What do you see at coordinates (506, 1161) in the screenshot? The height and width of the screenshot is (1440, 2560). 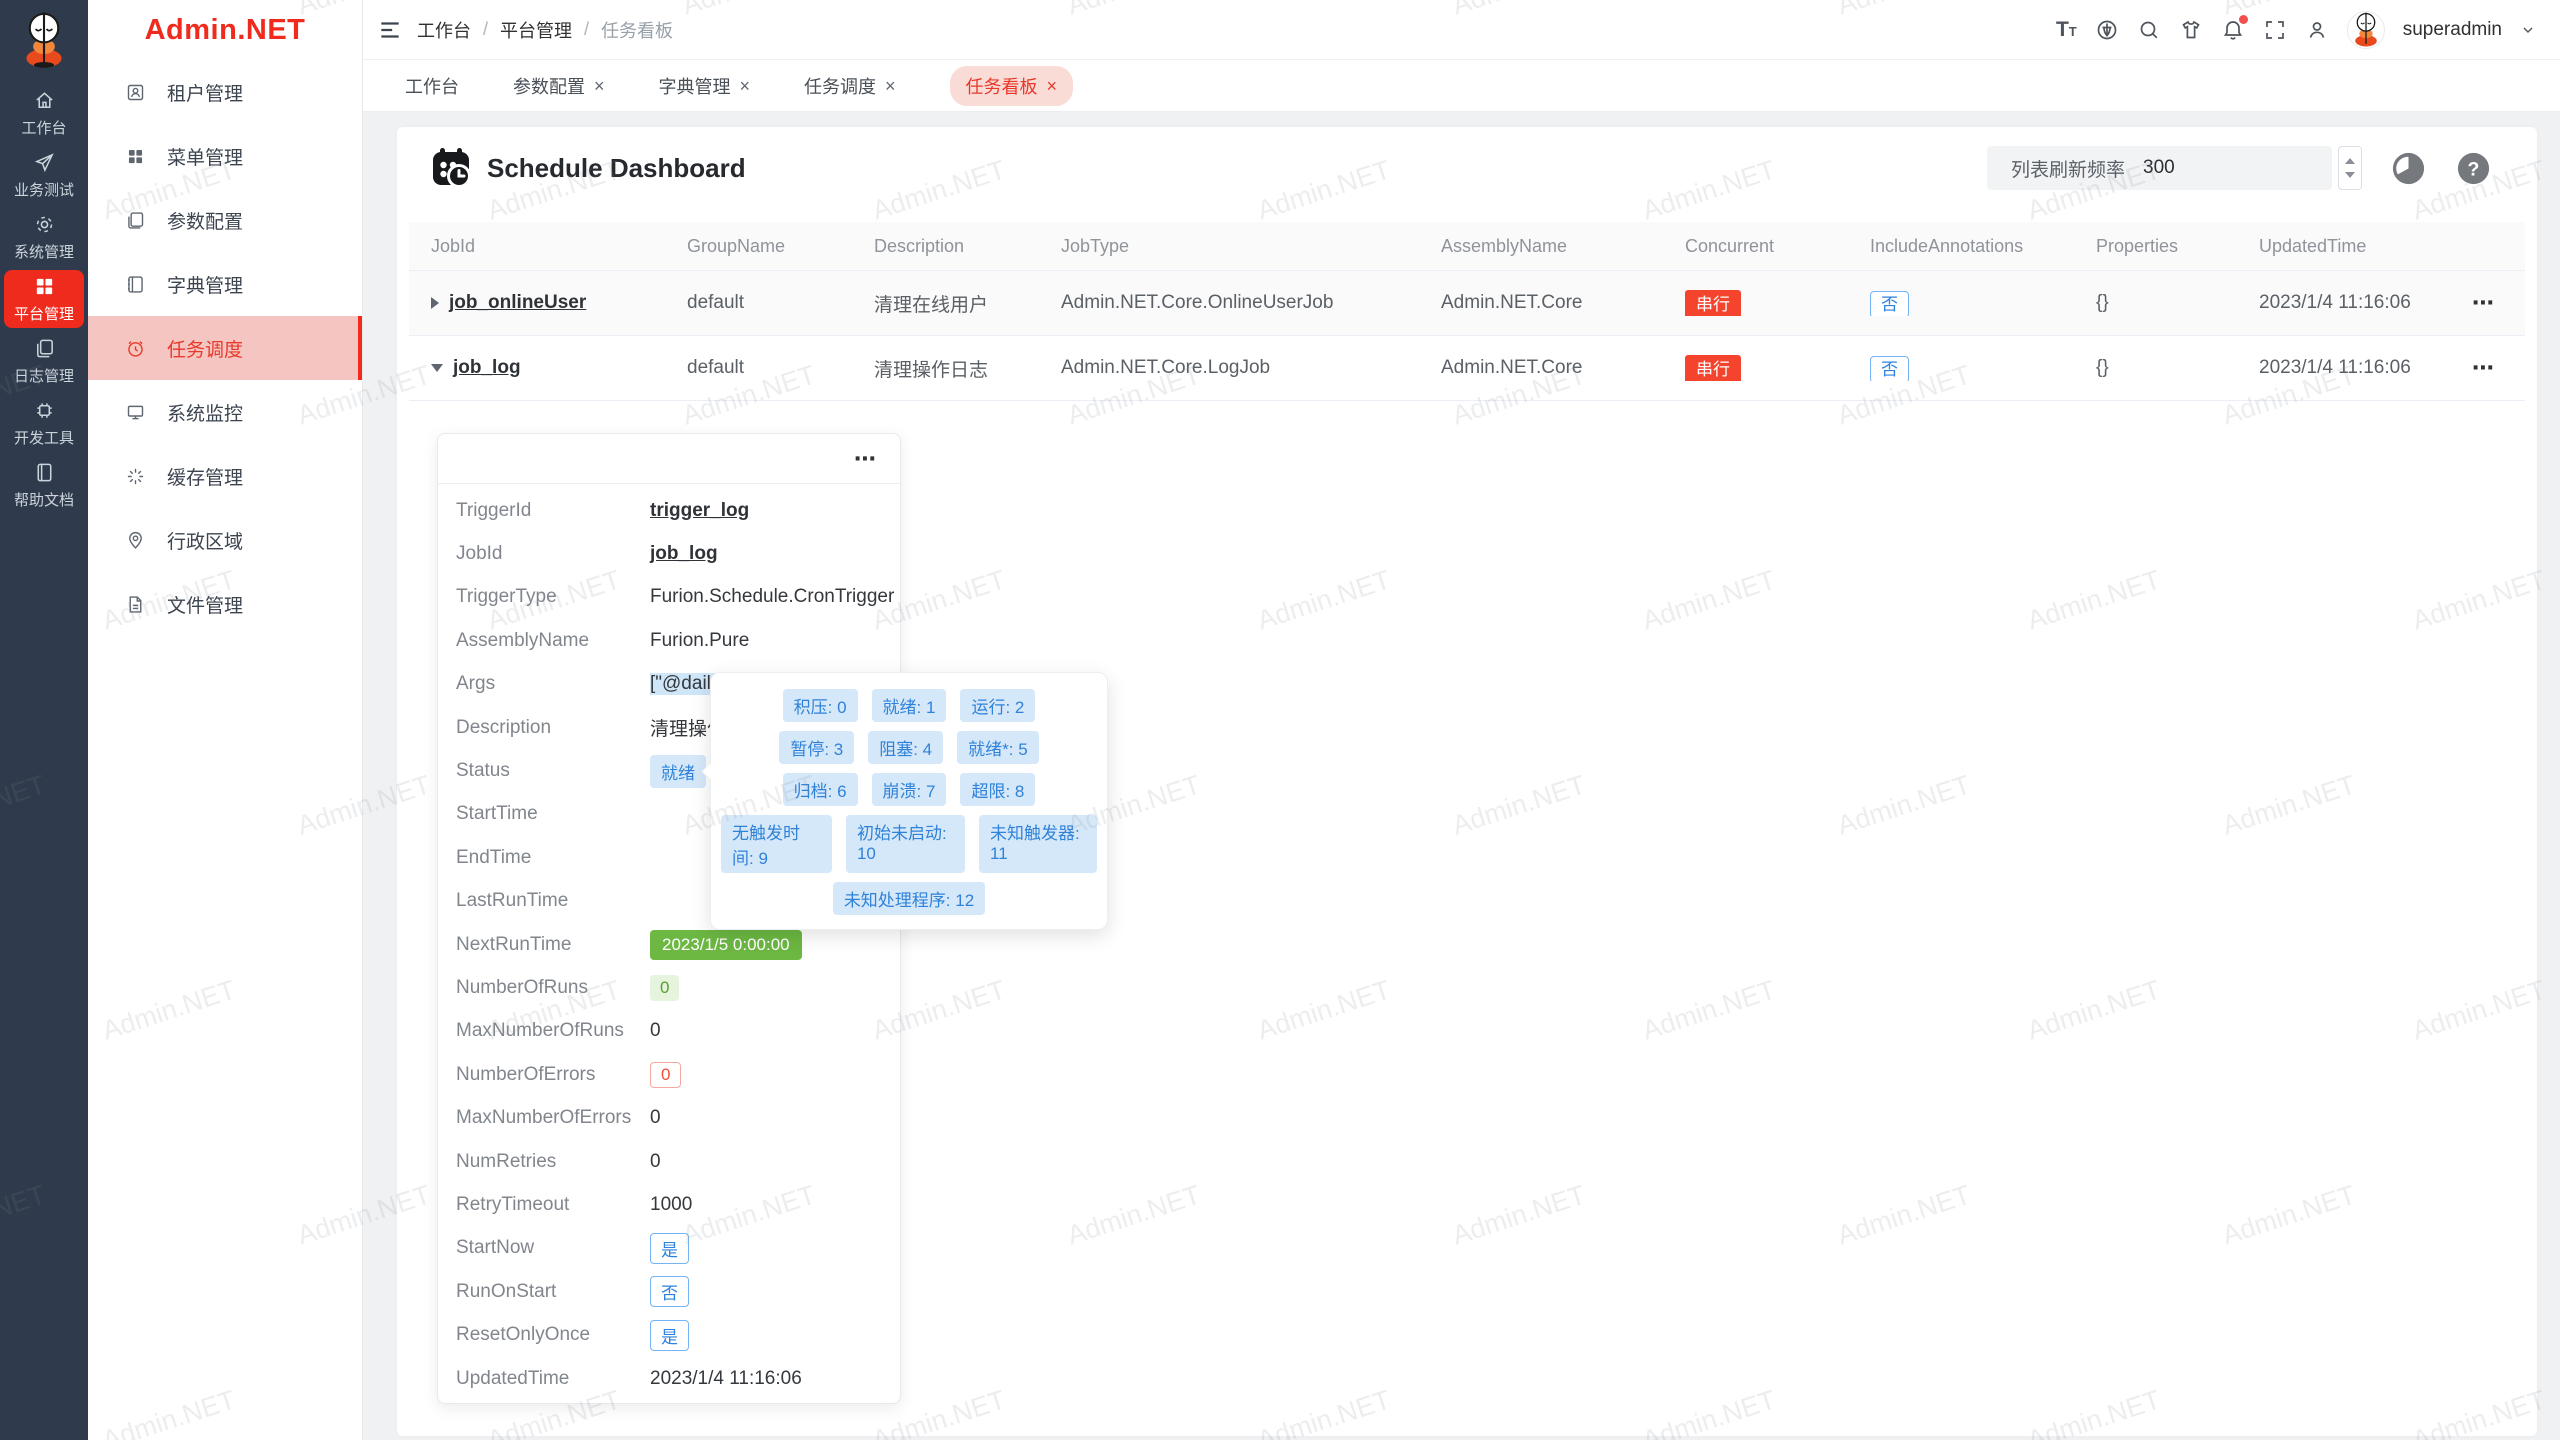 I see `detail-label: NumRetries` at bounding box center [506, 1161].